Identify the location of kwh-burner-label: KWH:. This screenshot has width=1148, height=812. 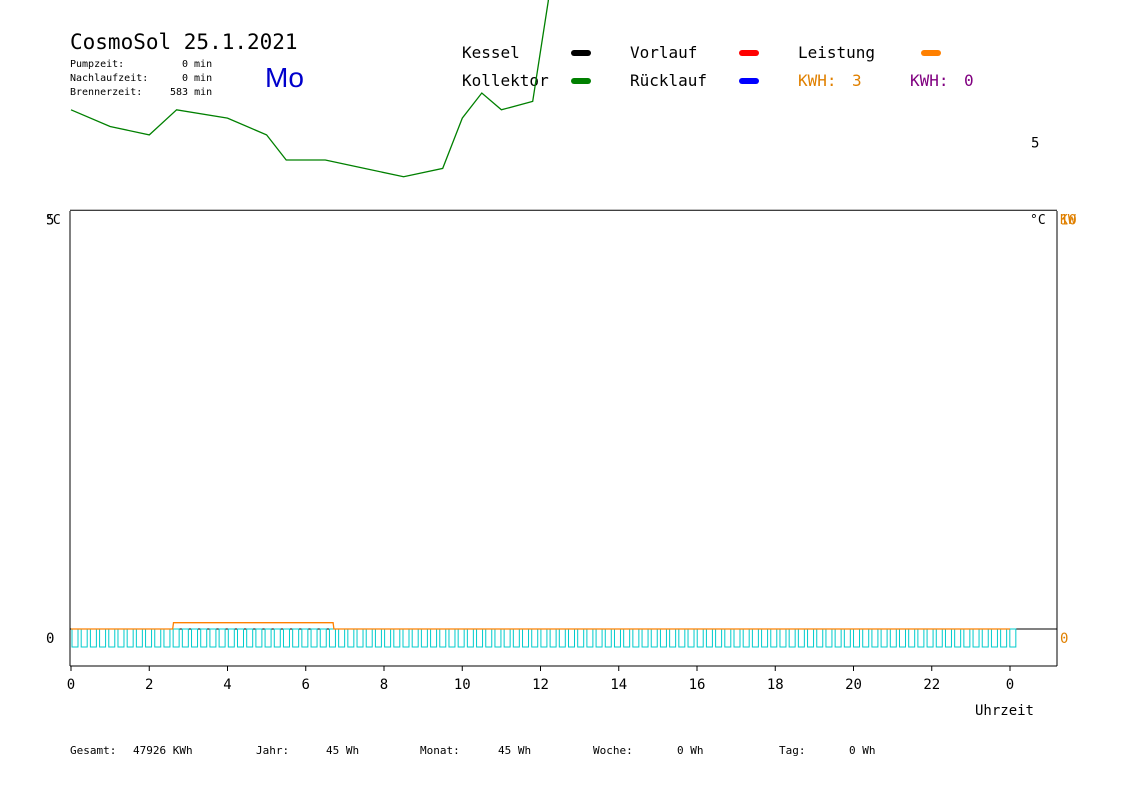
(929, 80).